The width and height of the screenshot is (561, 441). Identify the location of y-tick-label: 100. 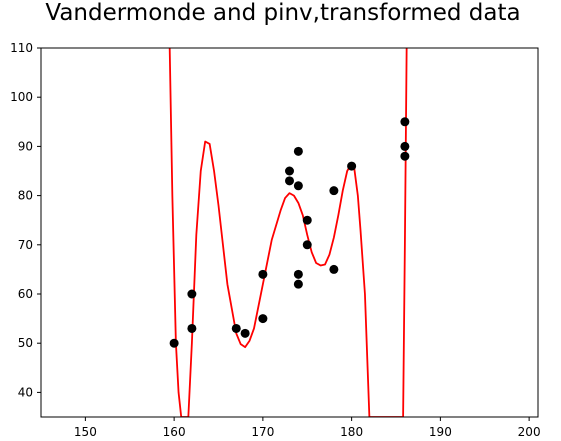
(21, 97).